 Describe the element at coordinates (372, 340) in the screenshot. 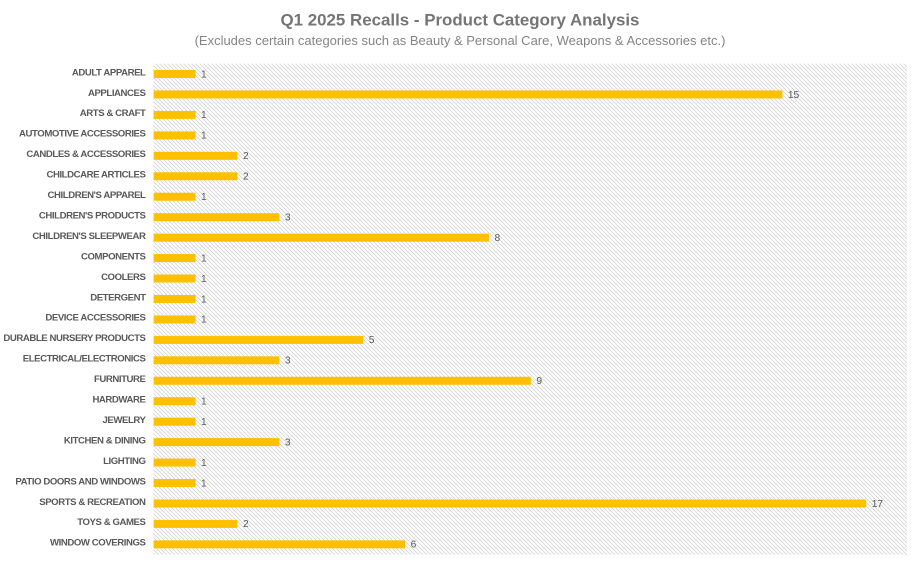

I see `svg-text: 5` at that location.